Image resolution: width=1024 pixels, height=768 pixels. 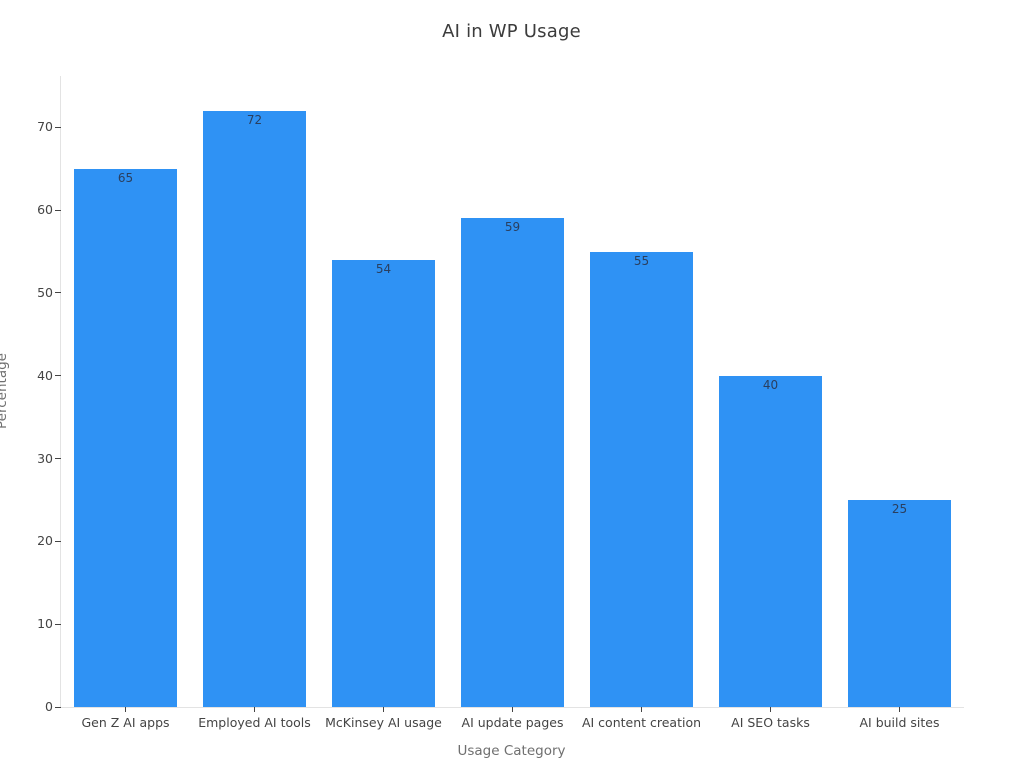 What do you see at coordinates (770, 384) in the screenshot?
I see `bar-value-label: 40` at bounding box center [770, 384].